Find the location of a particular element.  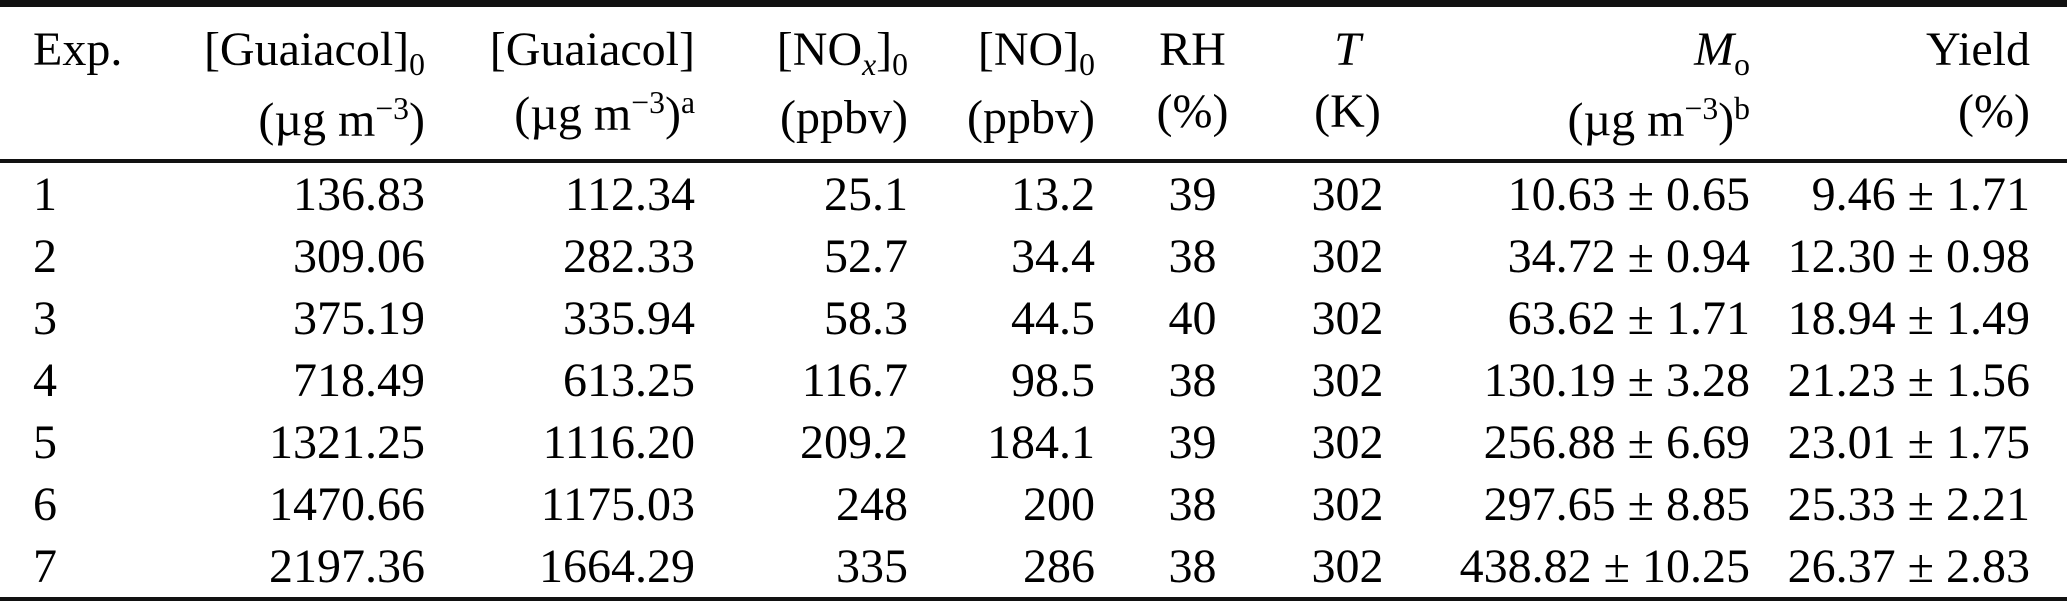

cell-guaiacol0: 1321.25 is located at coordinates (347, 442).